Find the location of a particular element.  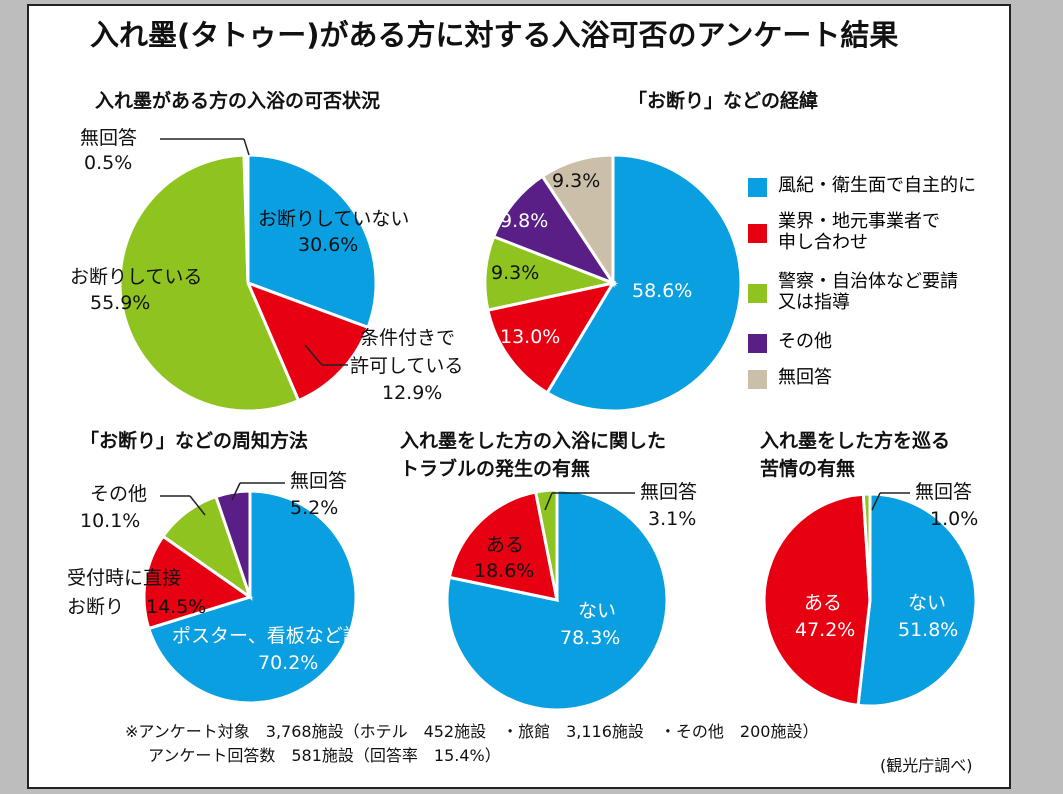

main-title: 入れ墨(タトゥー)がある方に対する入浴可否のアンケート結果 is located at coordinates (494, 35).